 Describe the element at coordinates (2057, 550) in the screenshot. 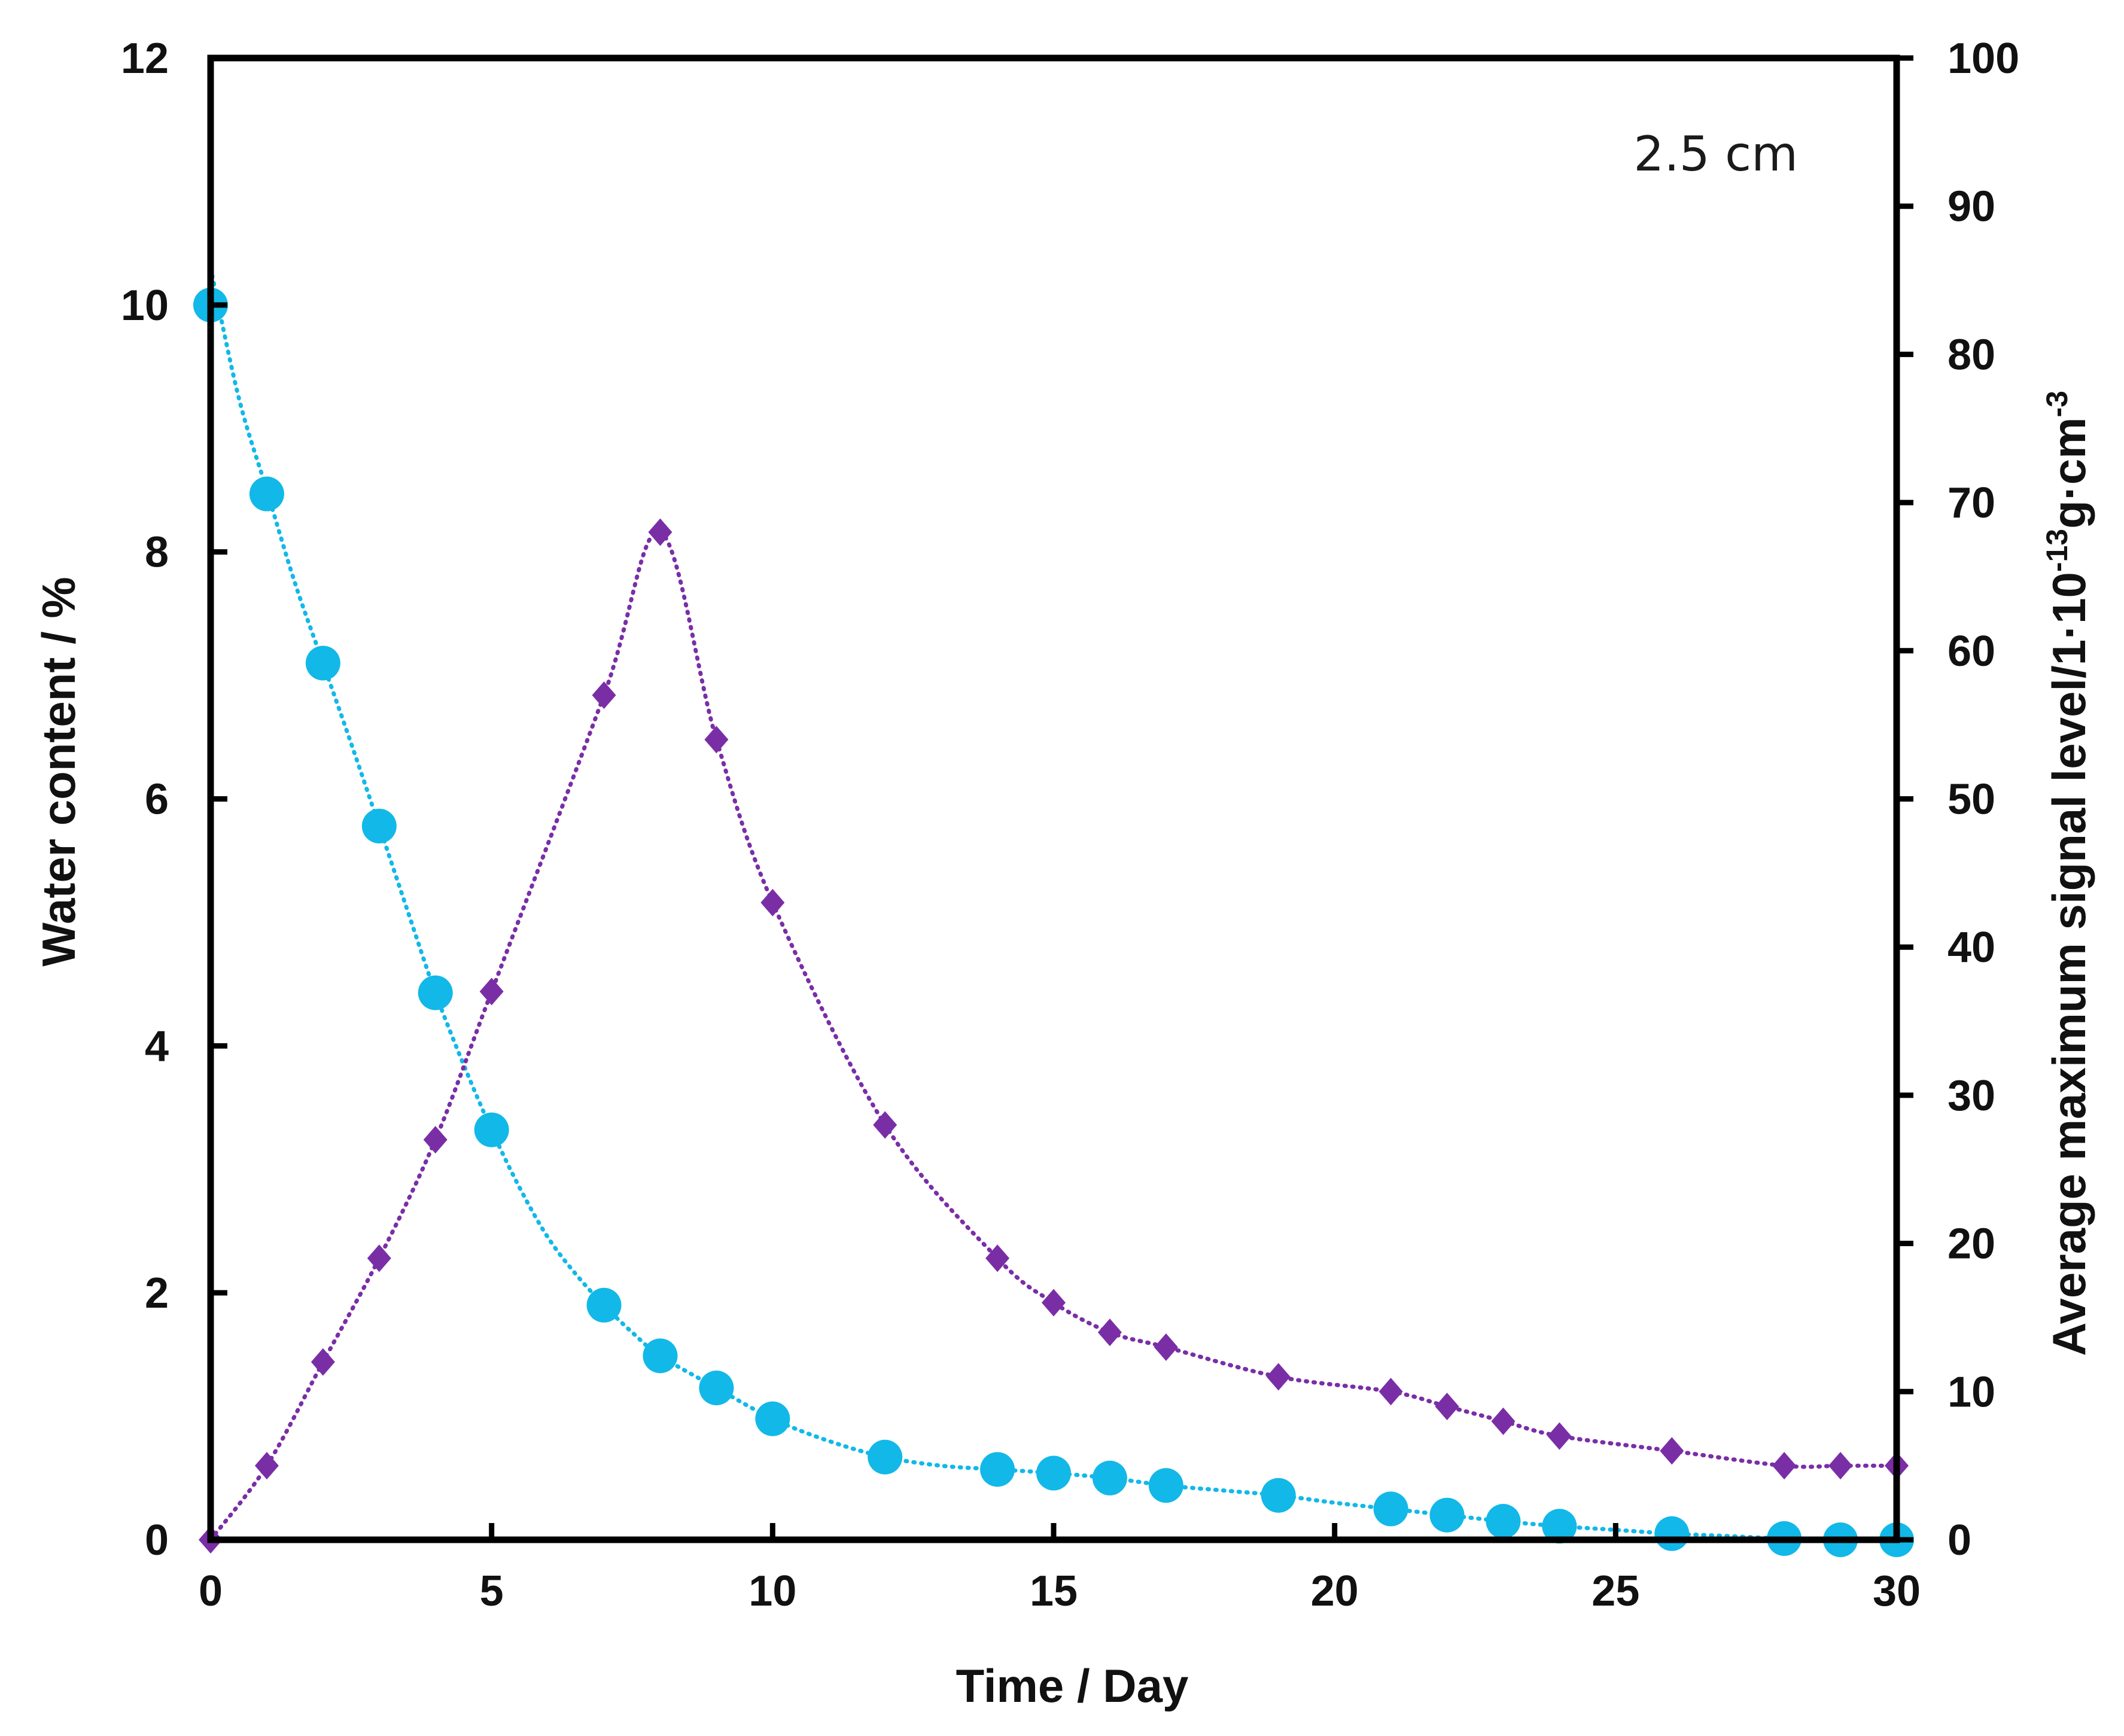

I see `y-right-title-exponent-1: -13` at that location.